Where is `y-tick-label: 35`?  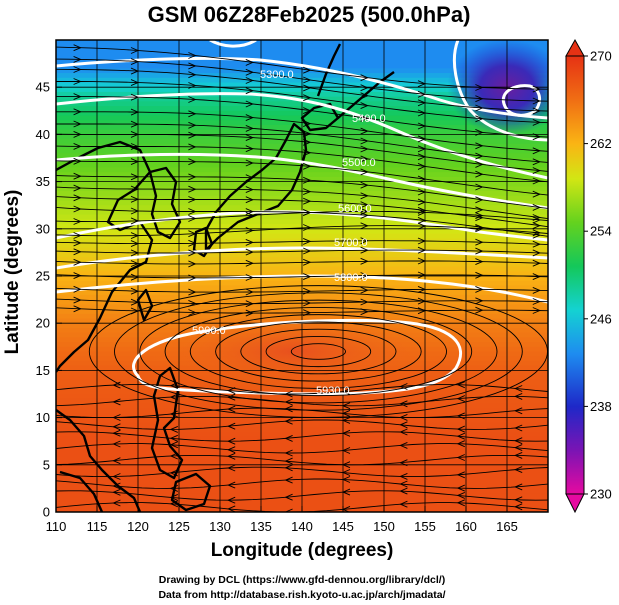 y-tick-label: 35 is located at coordinates (43, 181).